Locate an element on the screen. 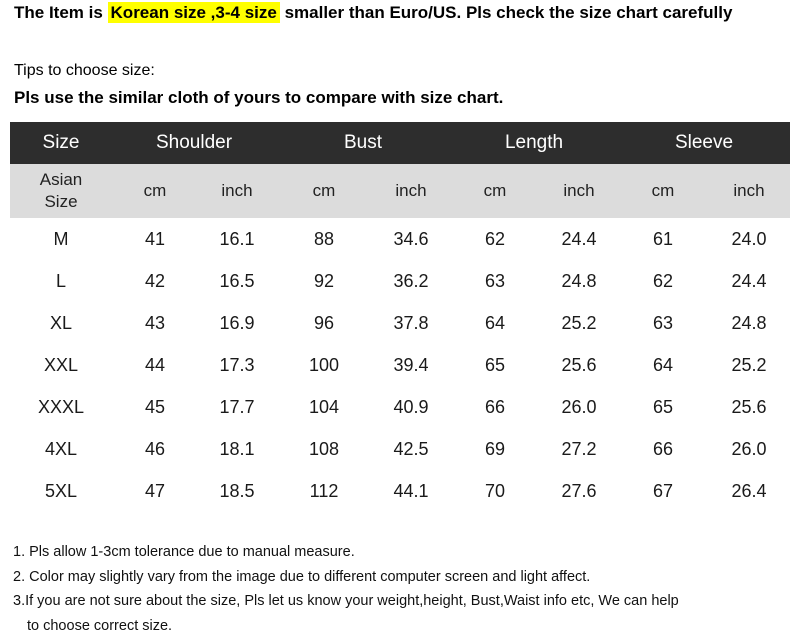 The width and height of the screenshot is (800, 638). size-cell: 4XL is located at coordinates (61, 449).